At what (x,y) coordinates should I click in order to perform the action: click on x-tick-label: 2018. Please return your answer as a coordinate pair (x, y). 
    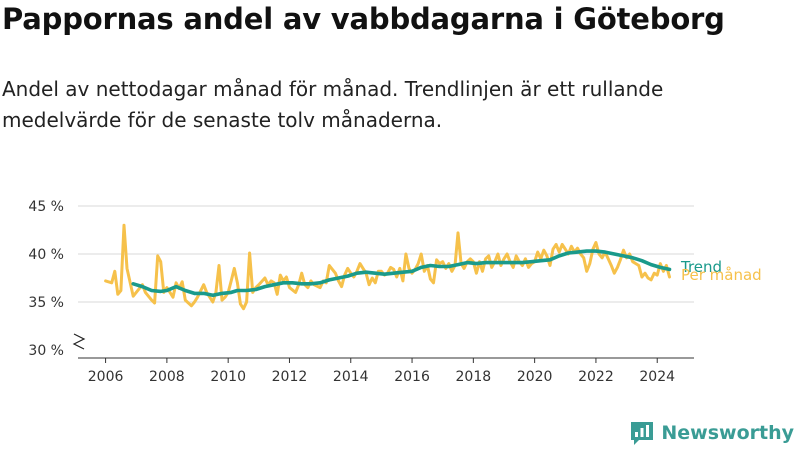
    Looking at the image, I should click on (474, 377).